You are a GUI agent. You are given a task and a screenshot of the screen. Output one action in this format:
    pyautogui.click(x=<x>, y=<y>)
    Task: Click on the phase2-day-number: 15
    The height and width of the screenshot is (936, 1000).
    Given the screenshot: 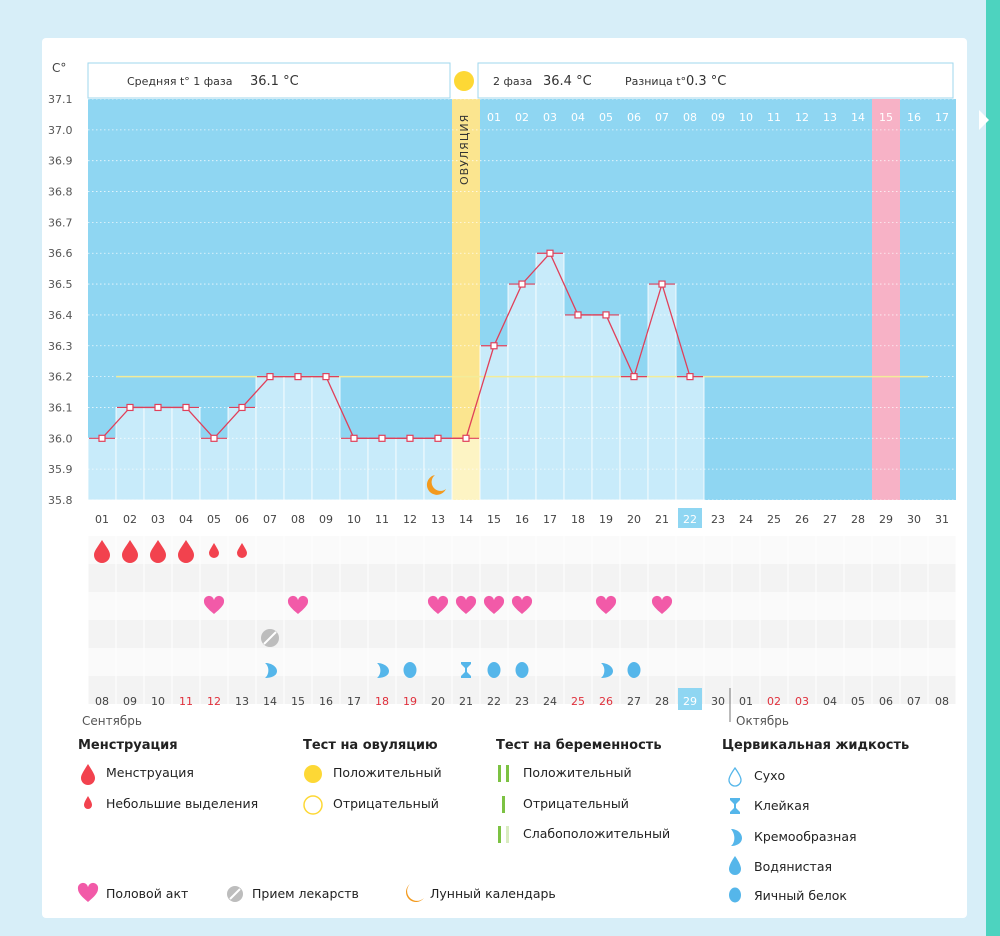 What is the action you would take?
    pyautogui.click(x=886, y=117)
    